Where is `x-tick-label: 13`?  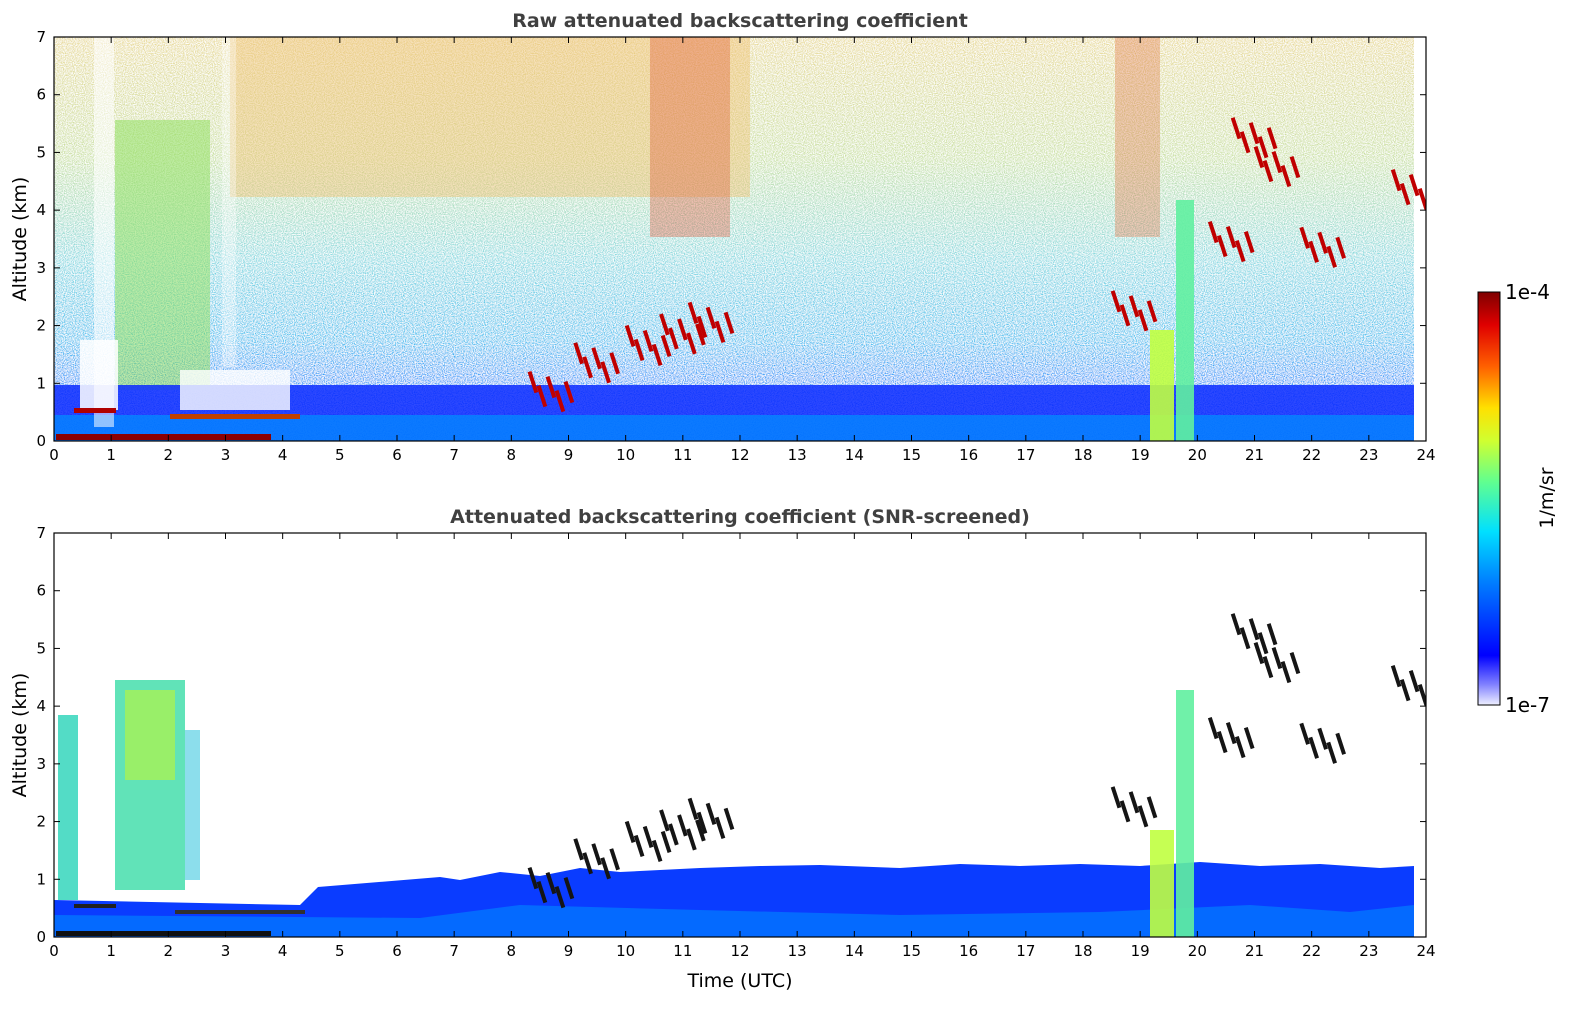 x-tick-label: 13 is located at coordinates (797, 455).